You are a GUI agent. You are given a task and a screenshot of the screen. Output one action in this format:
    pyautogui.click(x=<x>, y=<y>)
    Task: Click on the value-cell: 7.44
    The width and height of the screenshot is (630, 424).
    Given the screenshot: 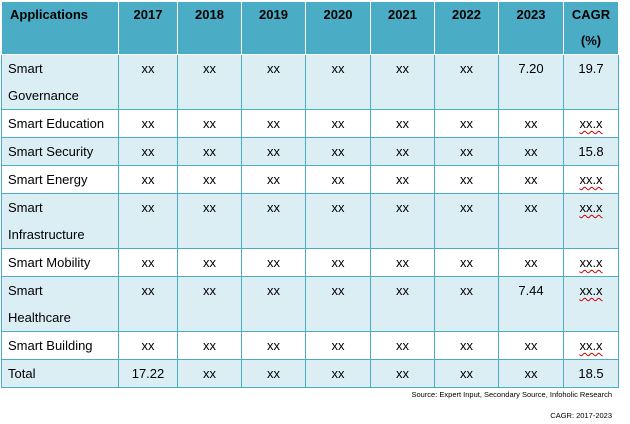 What is the action you would take?
    pyautogui.click(x=531, y=304)
    